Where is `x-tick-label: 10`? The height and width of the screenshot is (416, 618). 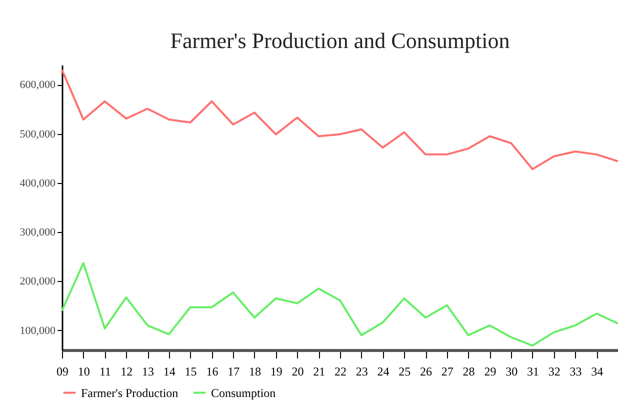 x-tick-label: 10 is located at coordinates (84, 371).